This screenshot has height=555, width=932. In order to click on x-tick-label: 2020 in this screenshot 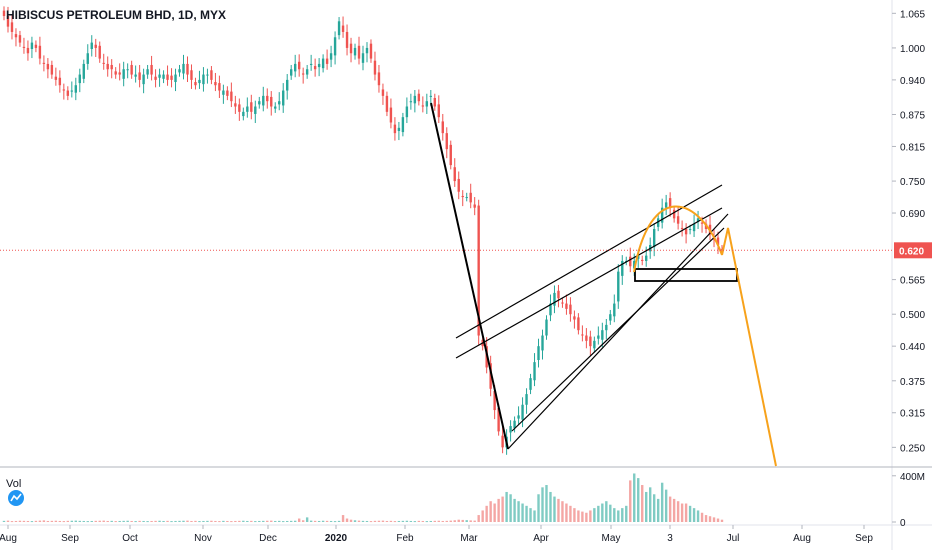, I will do `click(336, 538)`.